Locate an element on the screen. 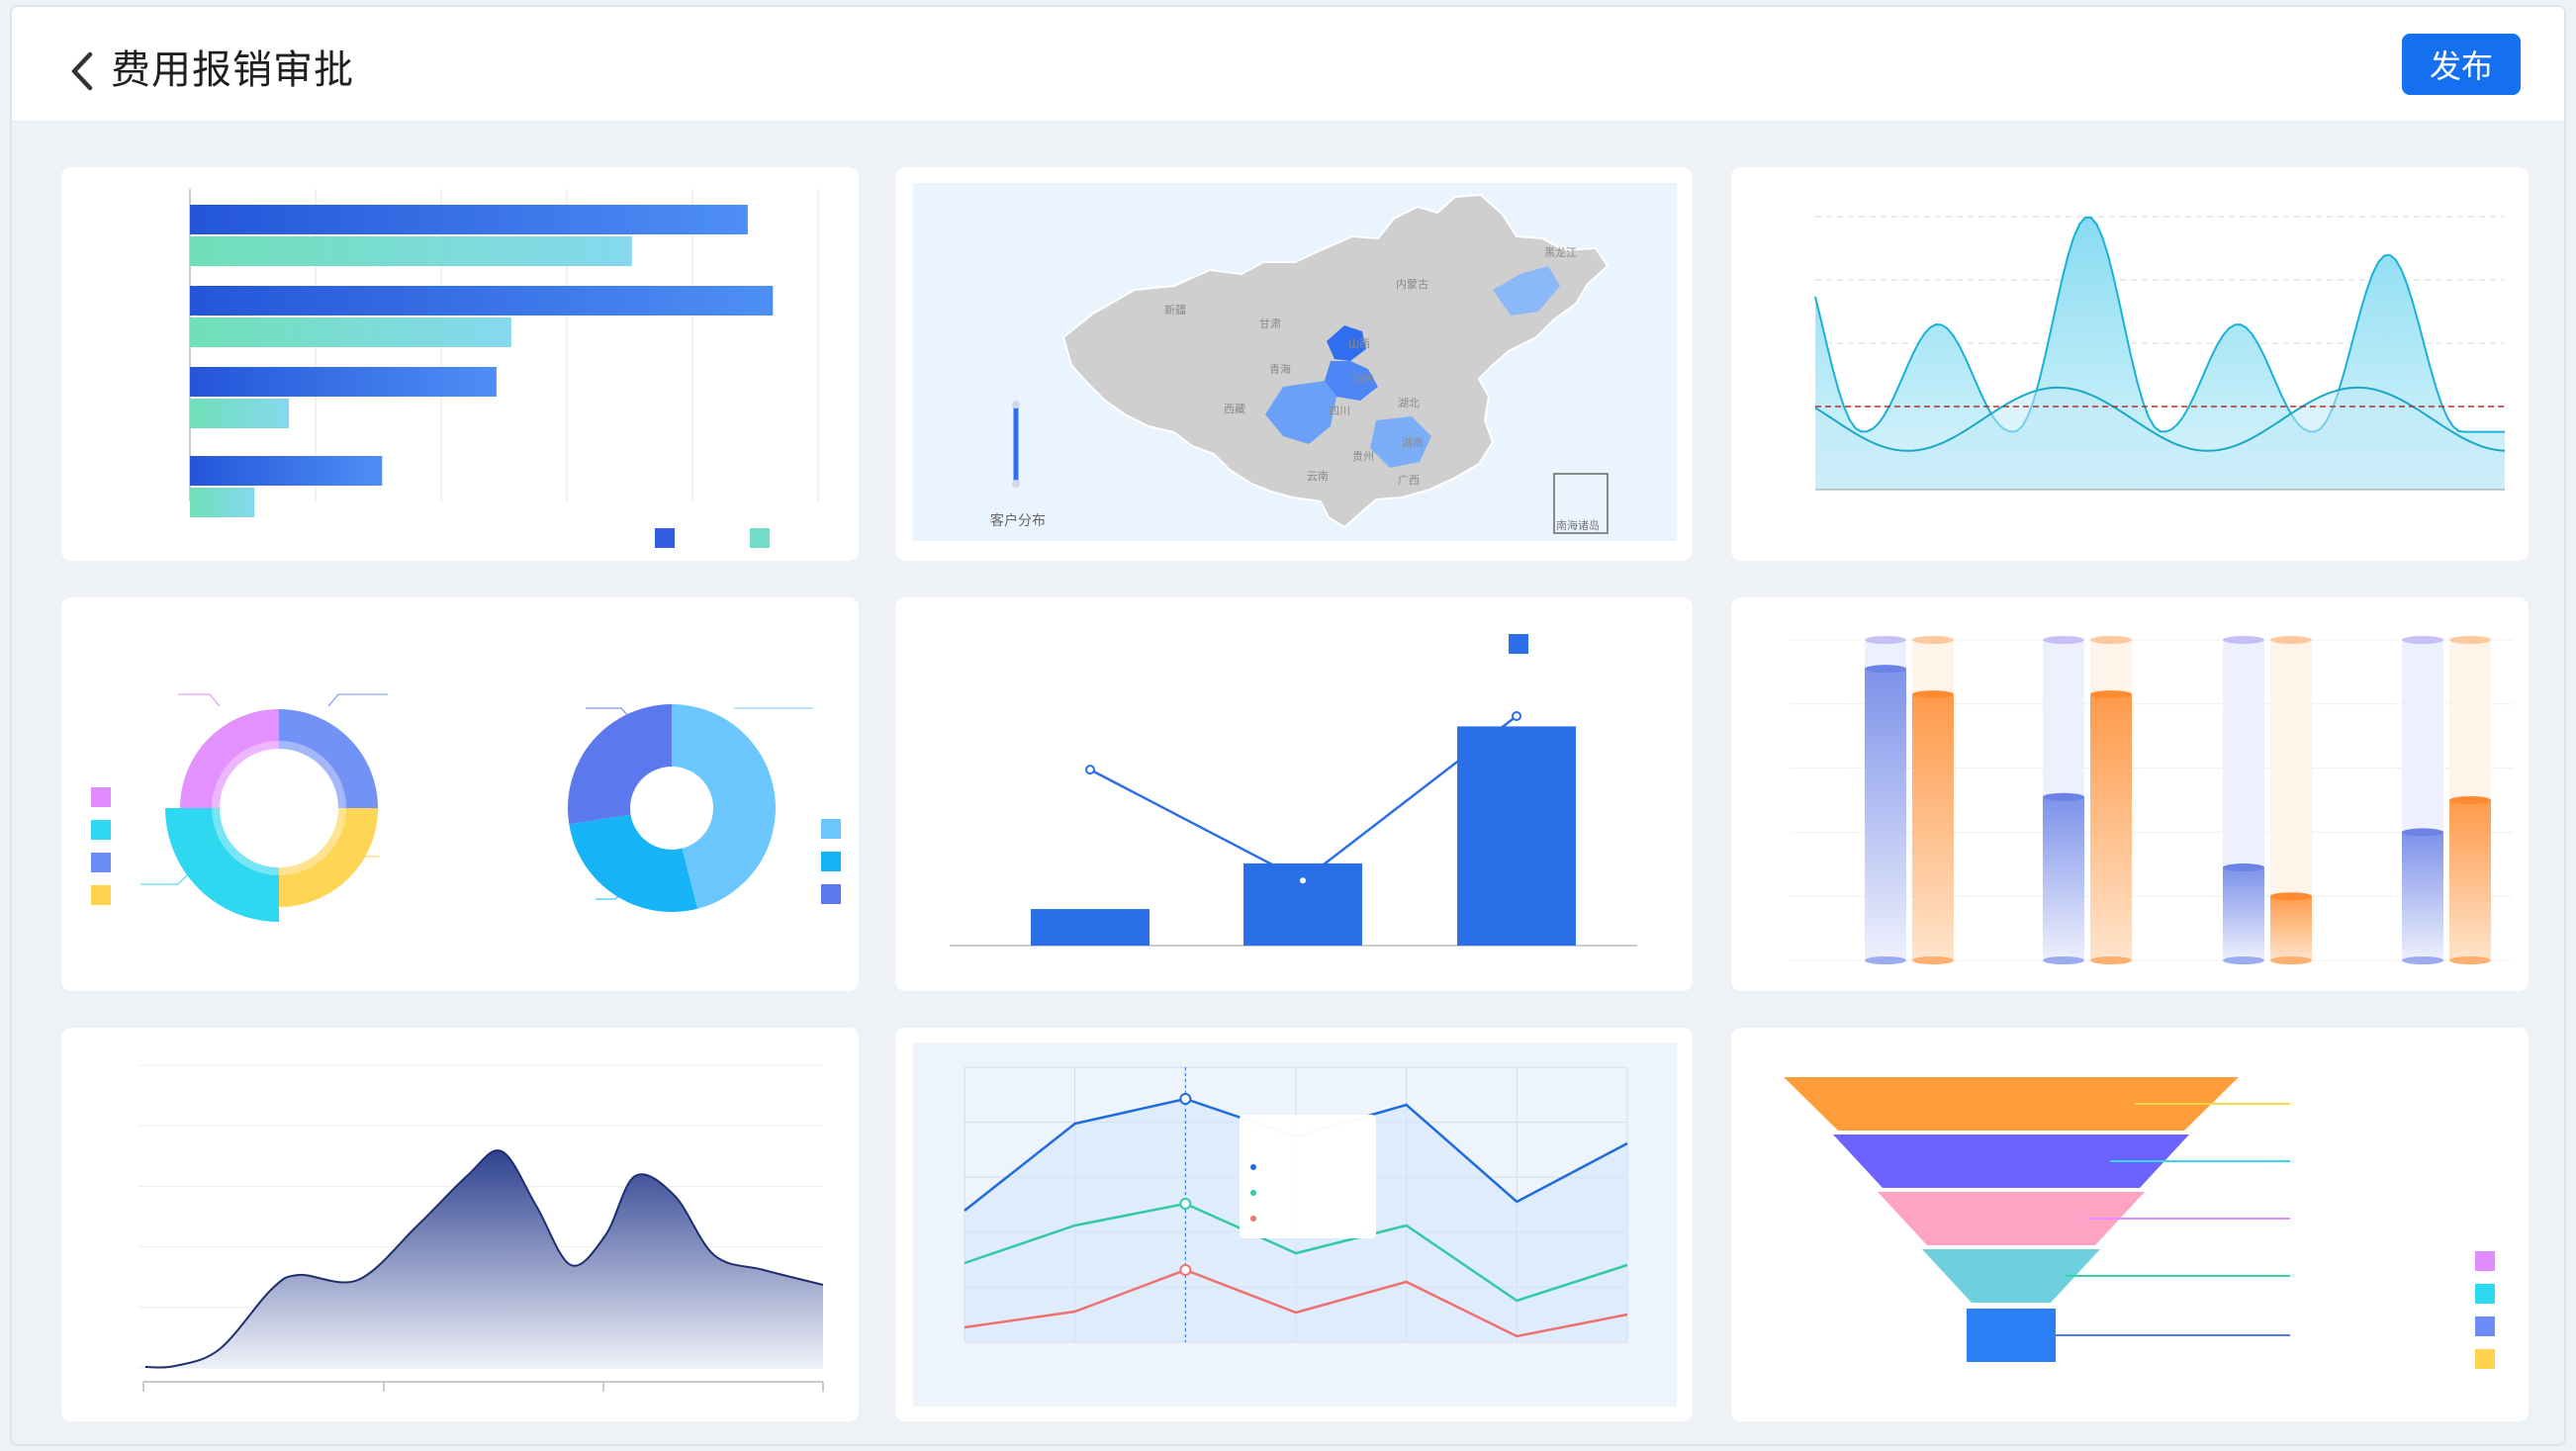  svg-text: 山西 is located at coordinates (1359, 343).